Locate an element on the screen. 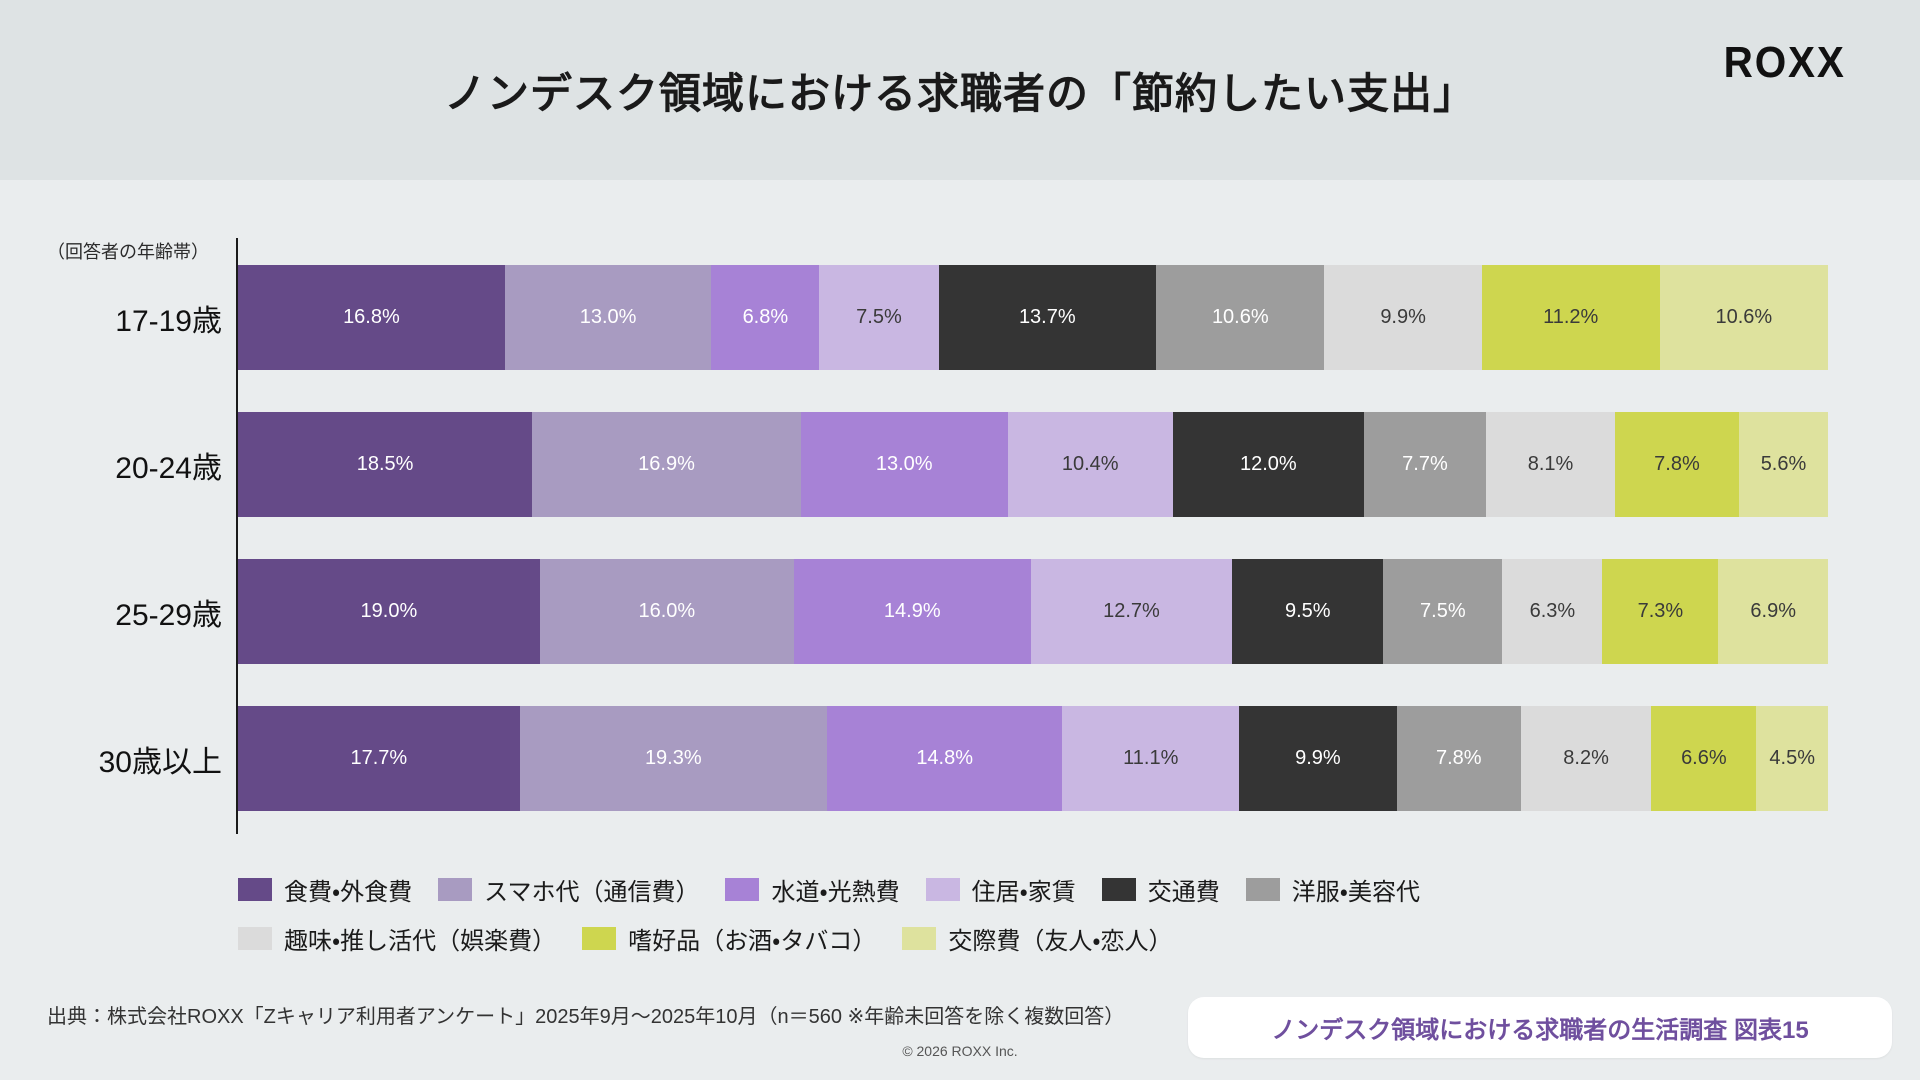  bar-segment: 6.8% is located at coordinates (765, 317).